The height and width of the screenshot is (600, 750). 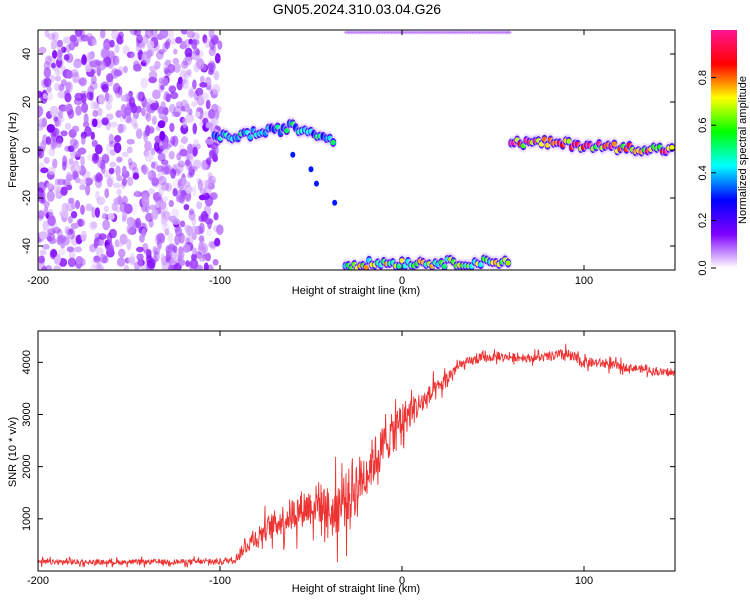 I want to click on y-tick-label: 2000, so click(x=27, y=466).